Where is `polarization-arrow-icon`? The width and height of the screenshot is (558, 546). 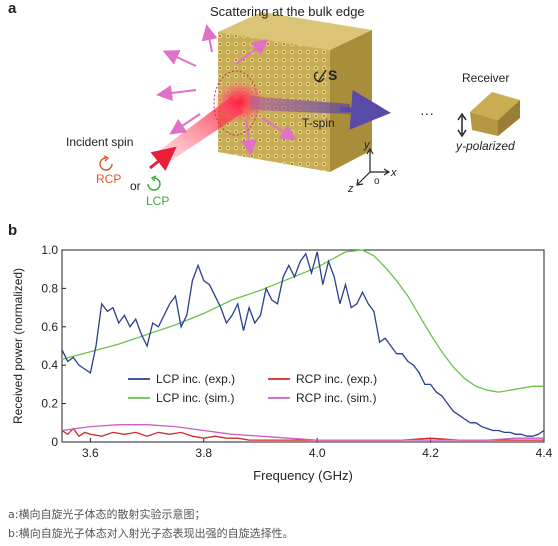 polarization-arrow-icon is located at coordinates (462, 125).